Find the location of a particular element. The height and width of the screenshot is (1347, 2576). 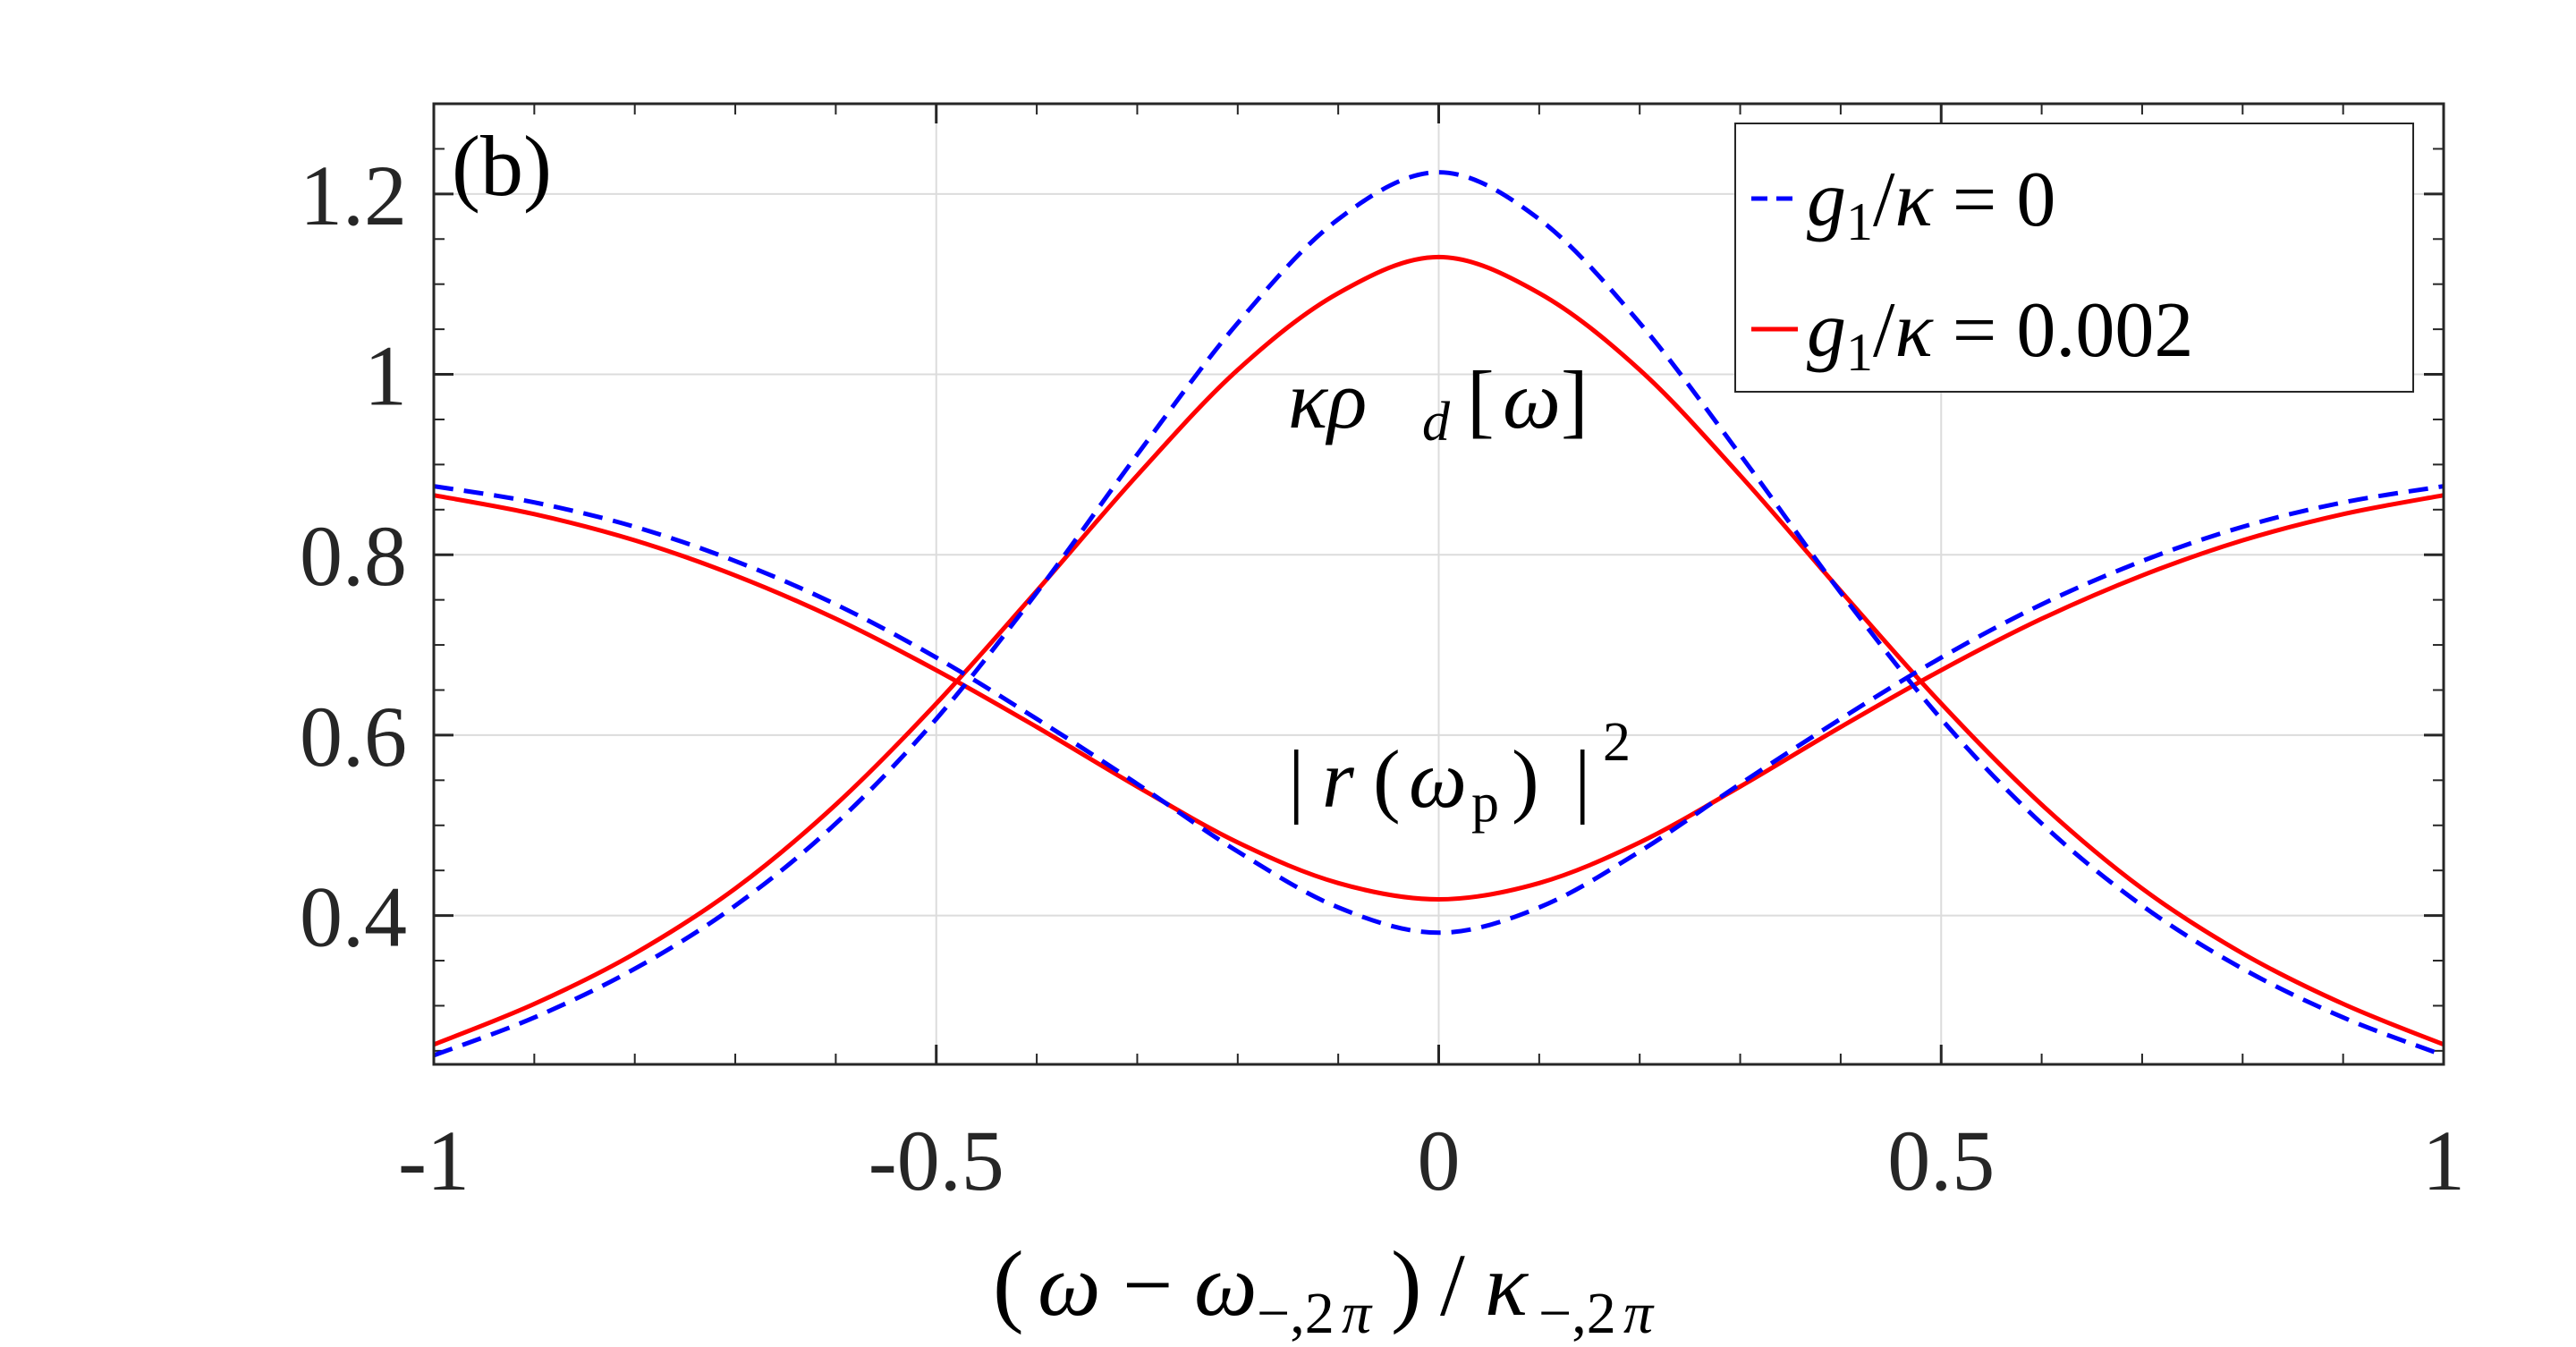

y-tick-labels: 0.4 0.6 0.8 1 1.2 is located at coordinates (353, 556).